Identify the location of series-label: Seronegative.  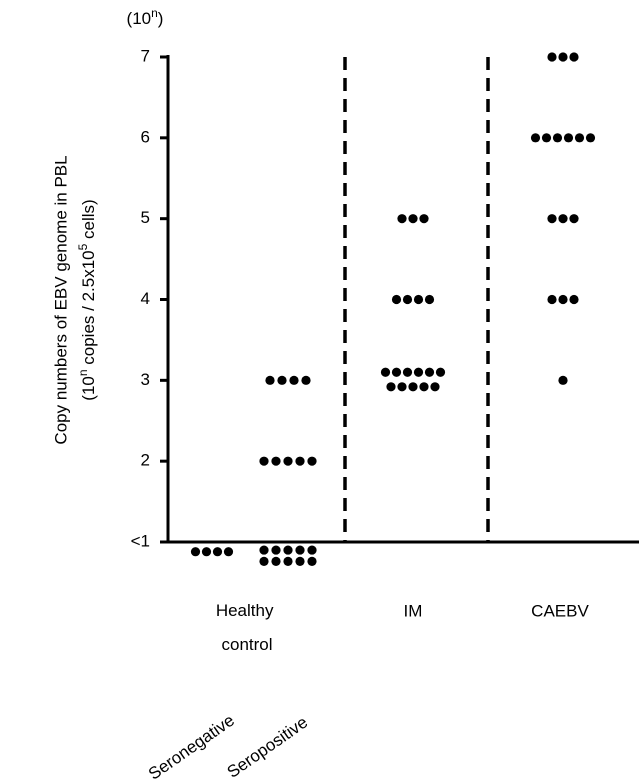
(191, 746).